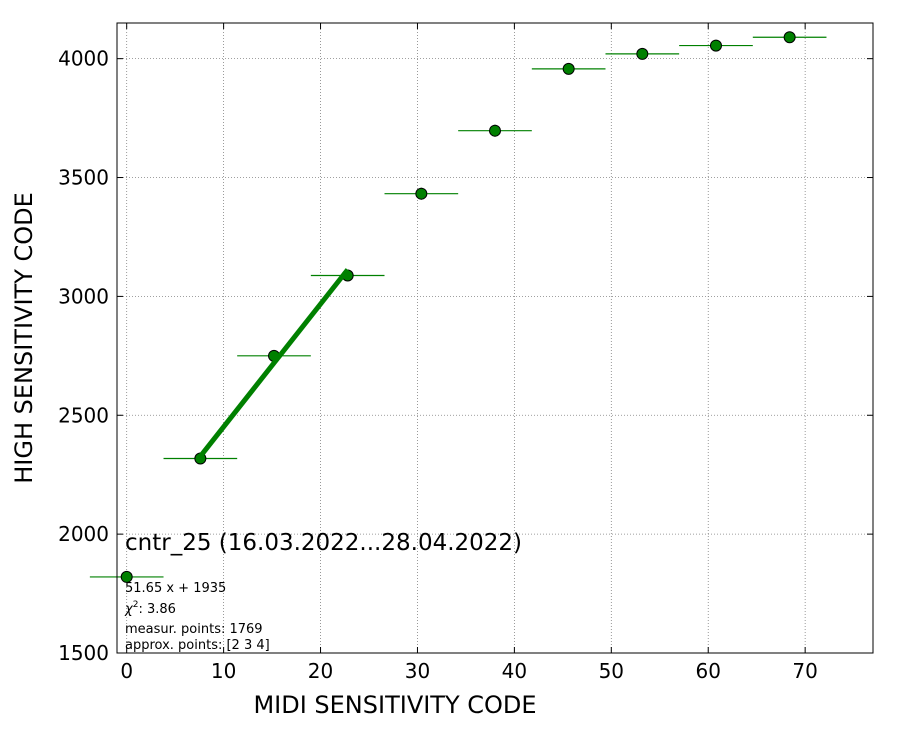 Image resolution: width=900 pixels, height=750 pixels. I want to click on x-tick-label: 0, so click(126, 671).